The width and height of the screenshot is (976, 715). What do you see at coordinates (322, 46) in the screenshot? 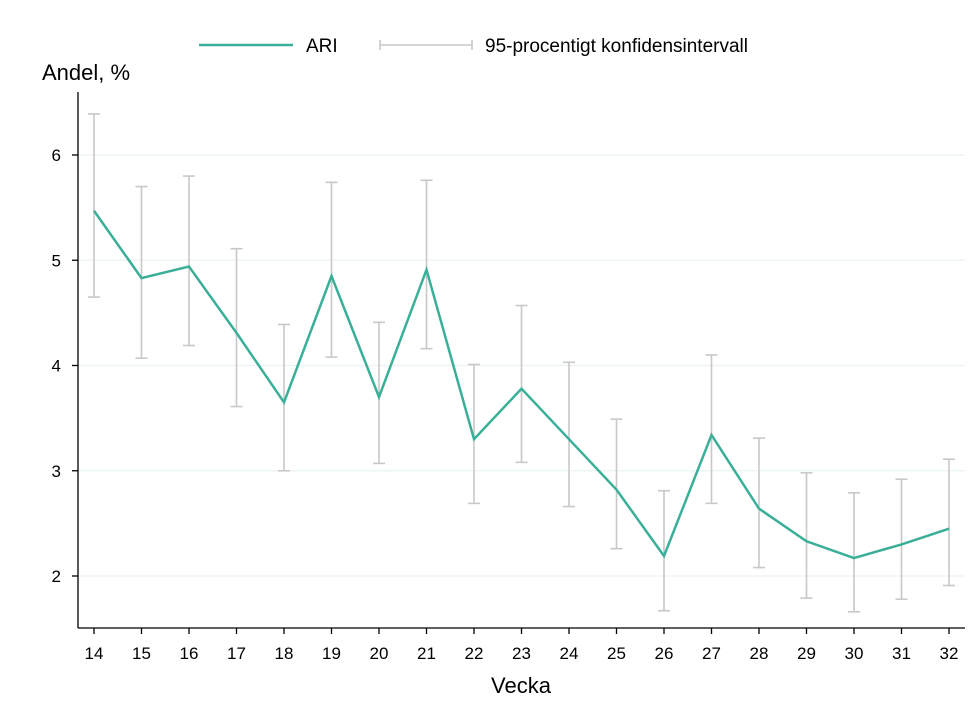
I see `legend-label-ari: ARI` at bounding box center [322, 46].